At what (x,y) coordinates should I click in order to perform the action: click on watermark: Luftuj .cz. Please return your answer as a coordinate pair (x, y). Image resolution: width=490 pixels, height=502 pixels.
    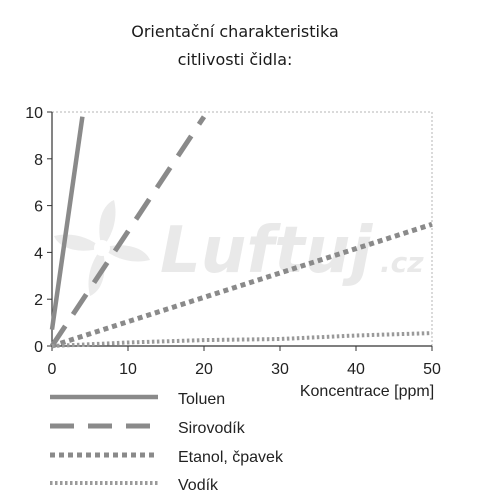
    Looking at the image, I should click on (239, 248).